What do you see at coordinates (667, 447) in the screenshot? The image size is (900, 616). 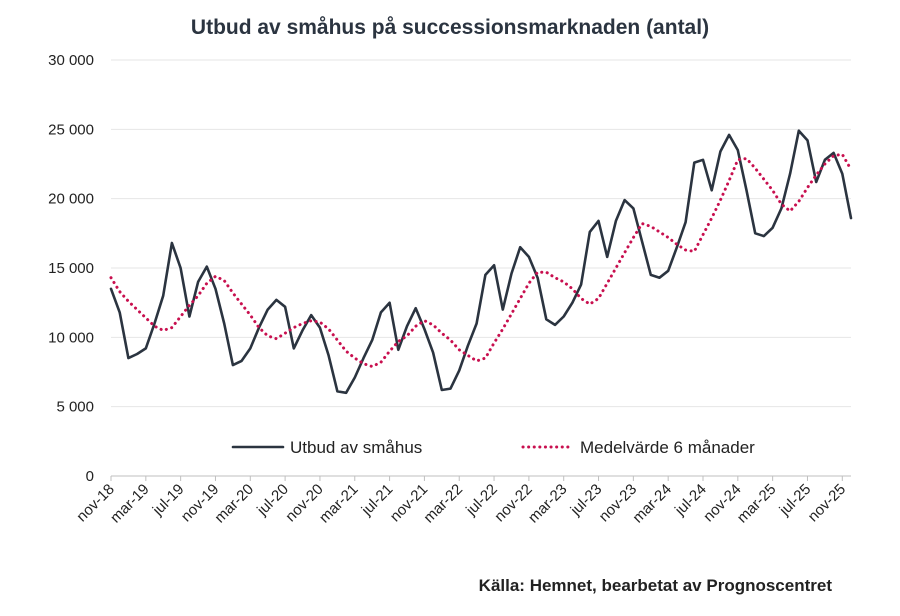 I see `legend-item-medelvarde: Medelvärde 6 månader` at bounding box center [667, 447].